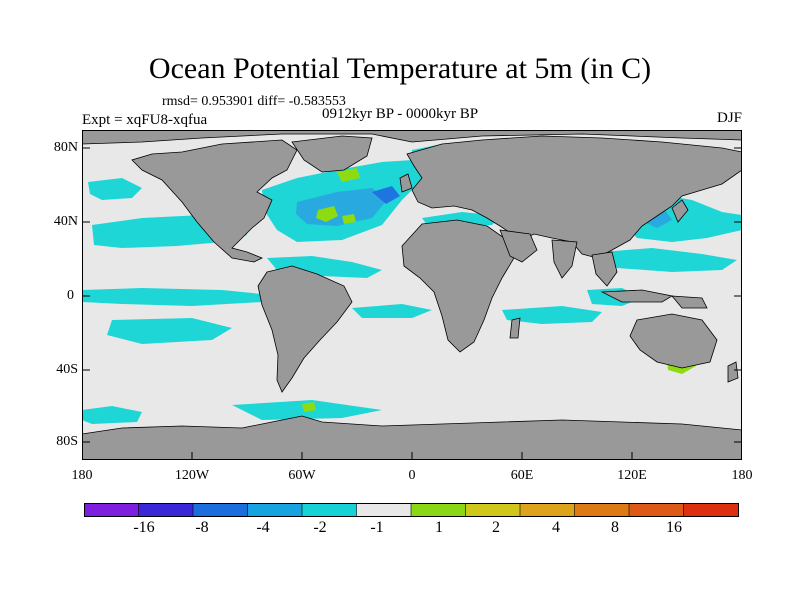 The image size is (800, 600). What do you see at coordinates (439, 527) in the screenshot?
I see `colorbar-label-1: 1` at bounding box center [439, 527].